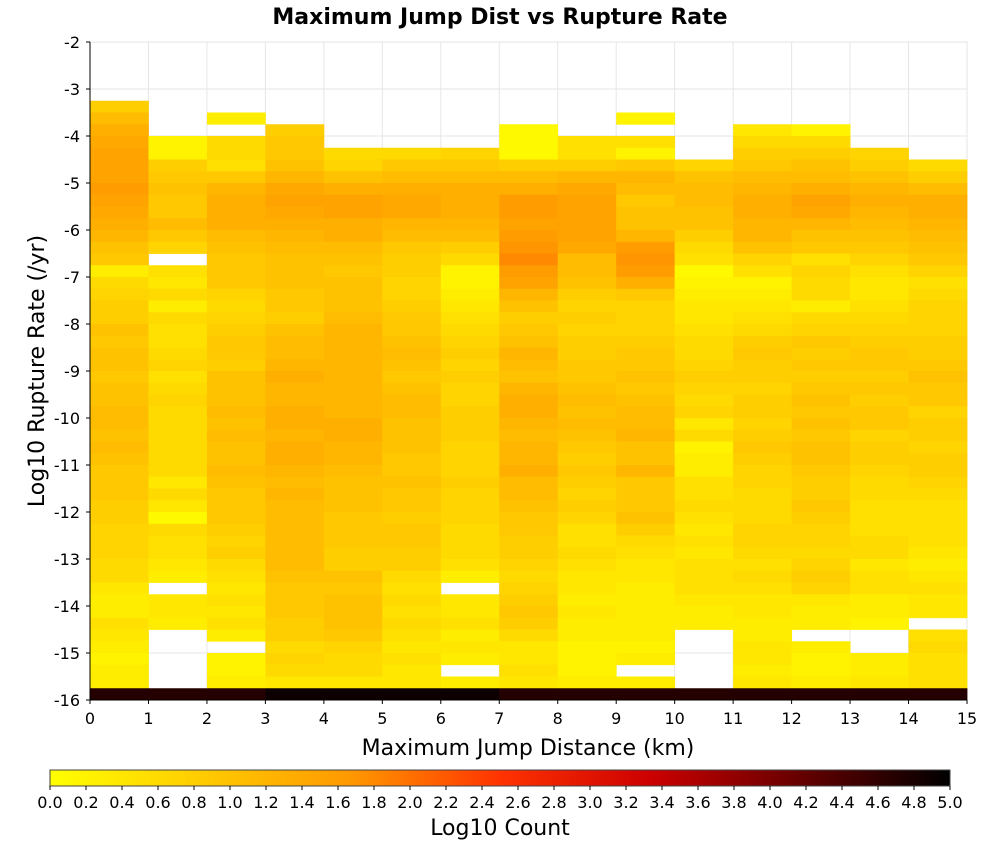 The image size is (1000, 850). I want to click on x-tick-label: 5, so click(382, 718).